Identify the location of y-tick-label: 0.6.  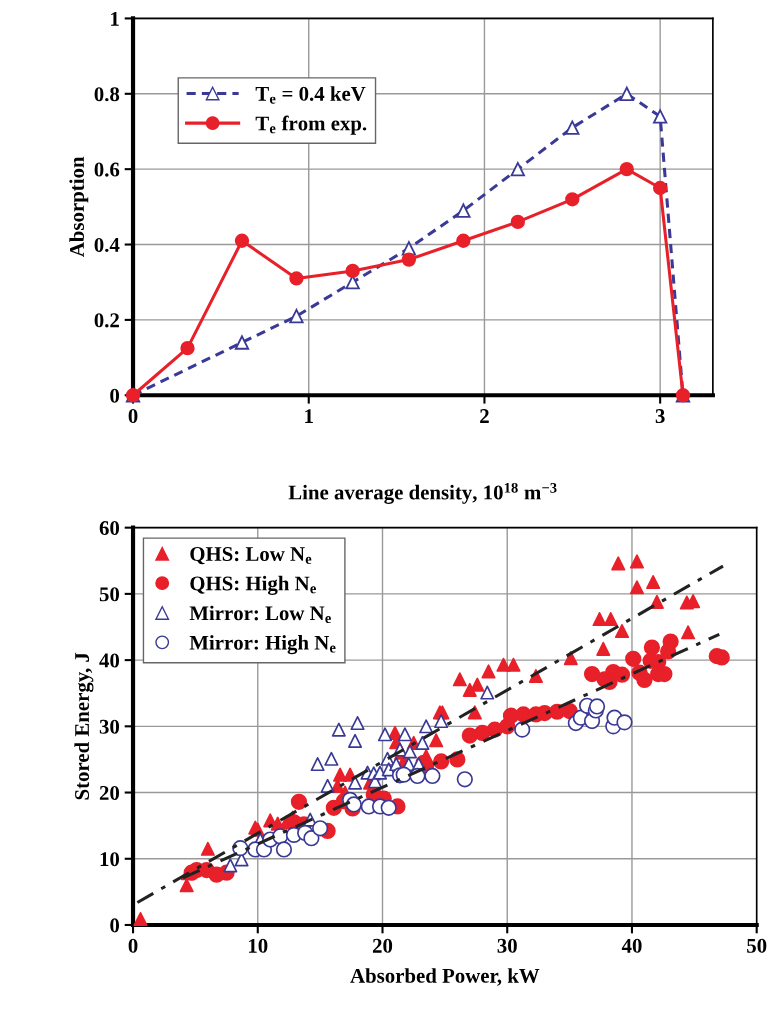
(107, 169).